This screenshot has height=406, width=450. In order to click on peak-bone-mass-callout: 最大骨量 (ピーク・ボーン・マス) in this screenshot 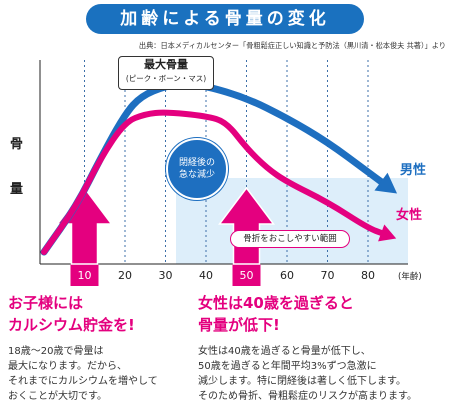, I will do `click(166, 73)`.